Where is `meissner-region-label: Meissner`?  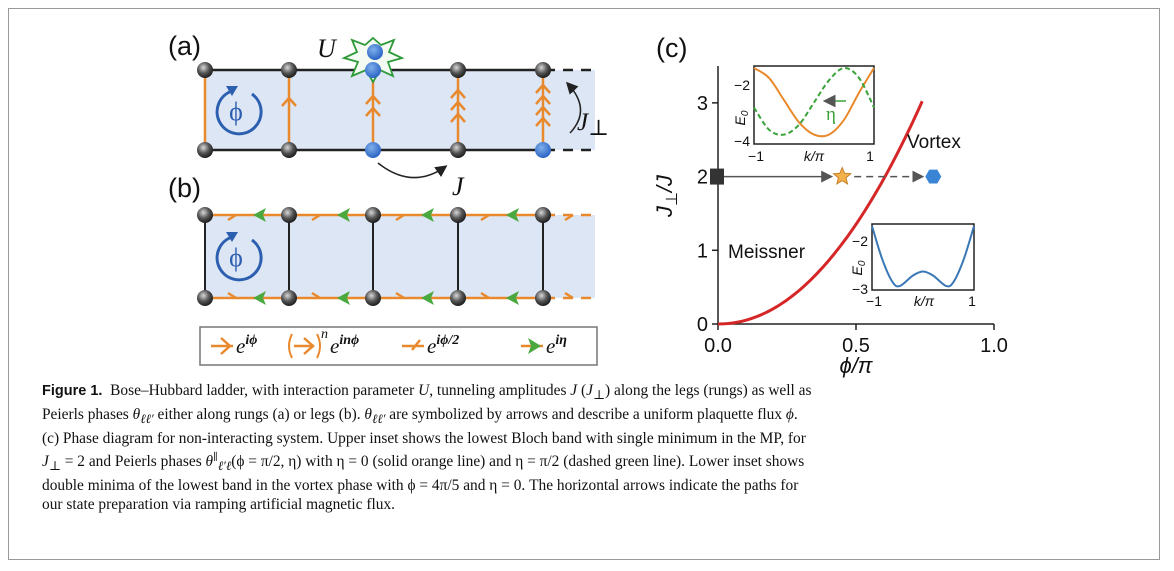 meissner-region-label: Meissner is located at coordinates (767, 252).